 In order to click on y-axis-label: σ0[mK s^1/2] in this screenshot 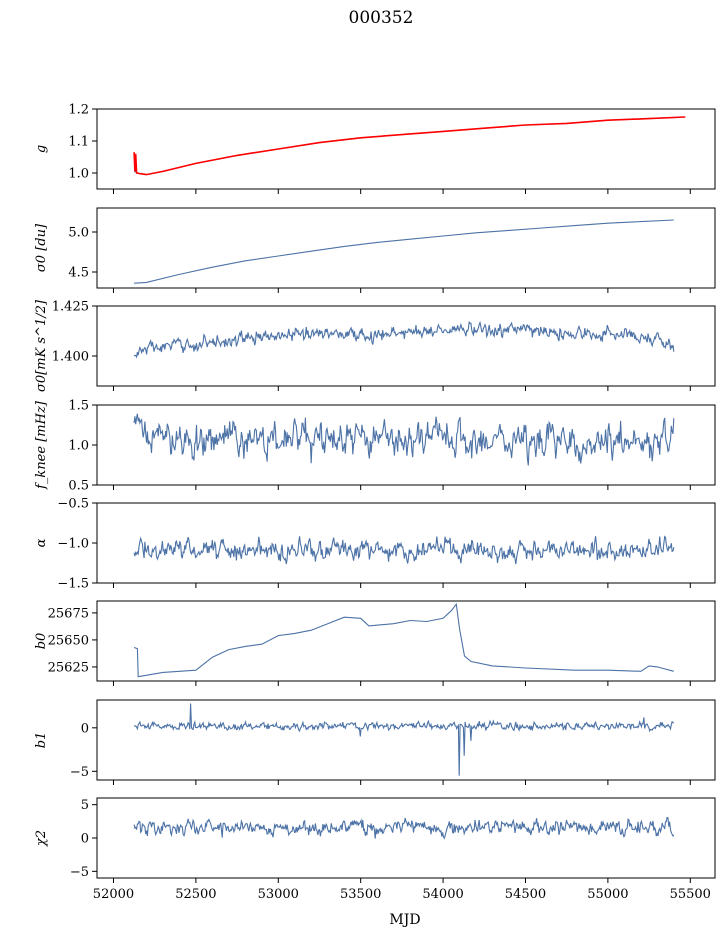, I will do `click(41, 345)`.